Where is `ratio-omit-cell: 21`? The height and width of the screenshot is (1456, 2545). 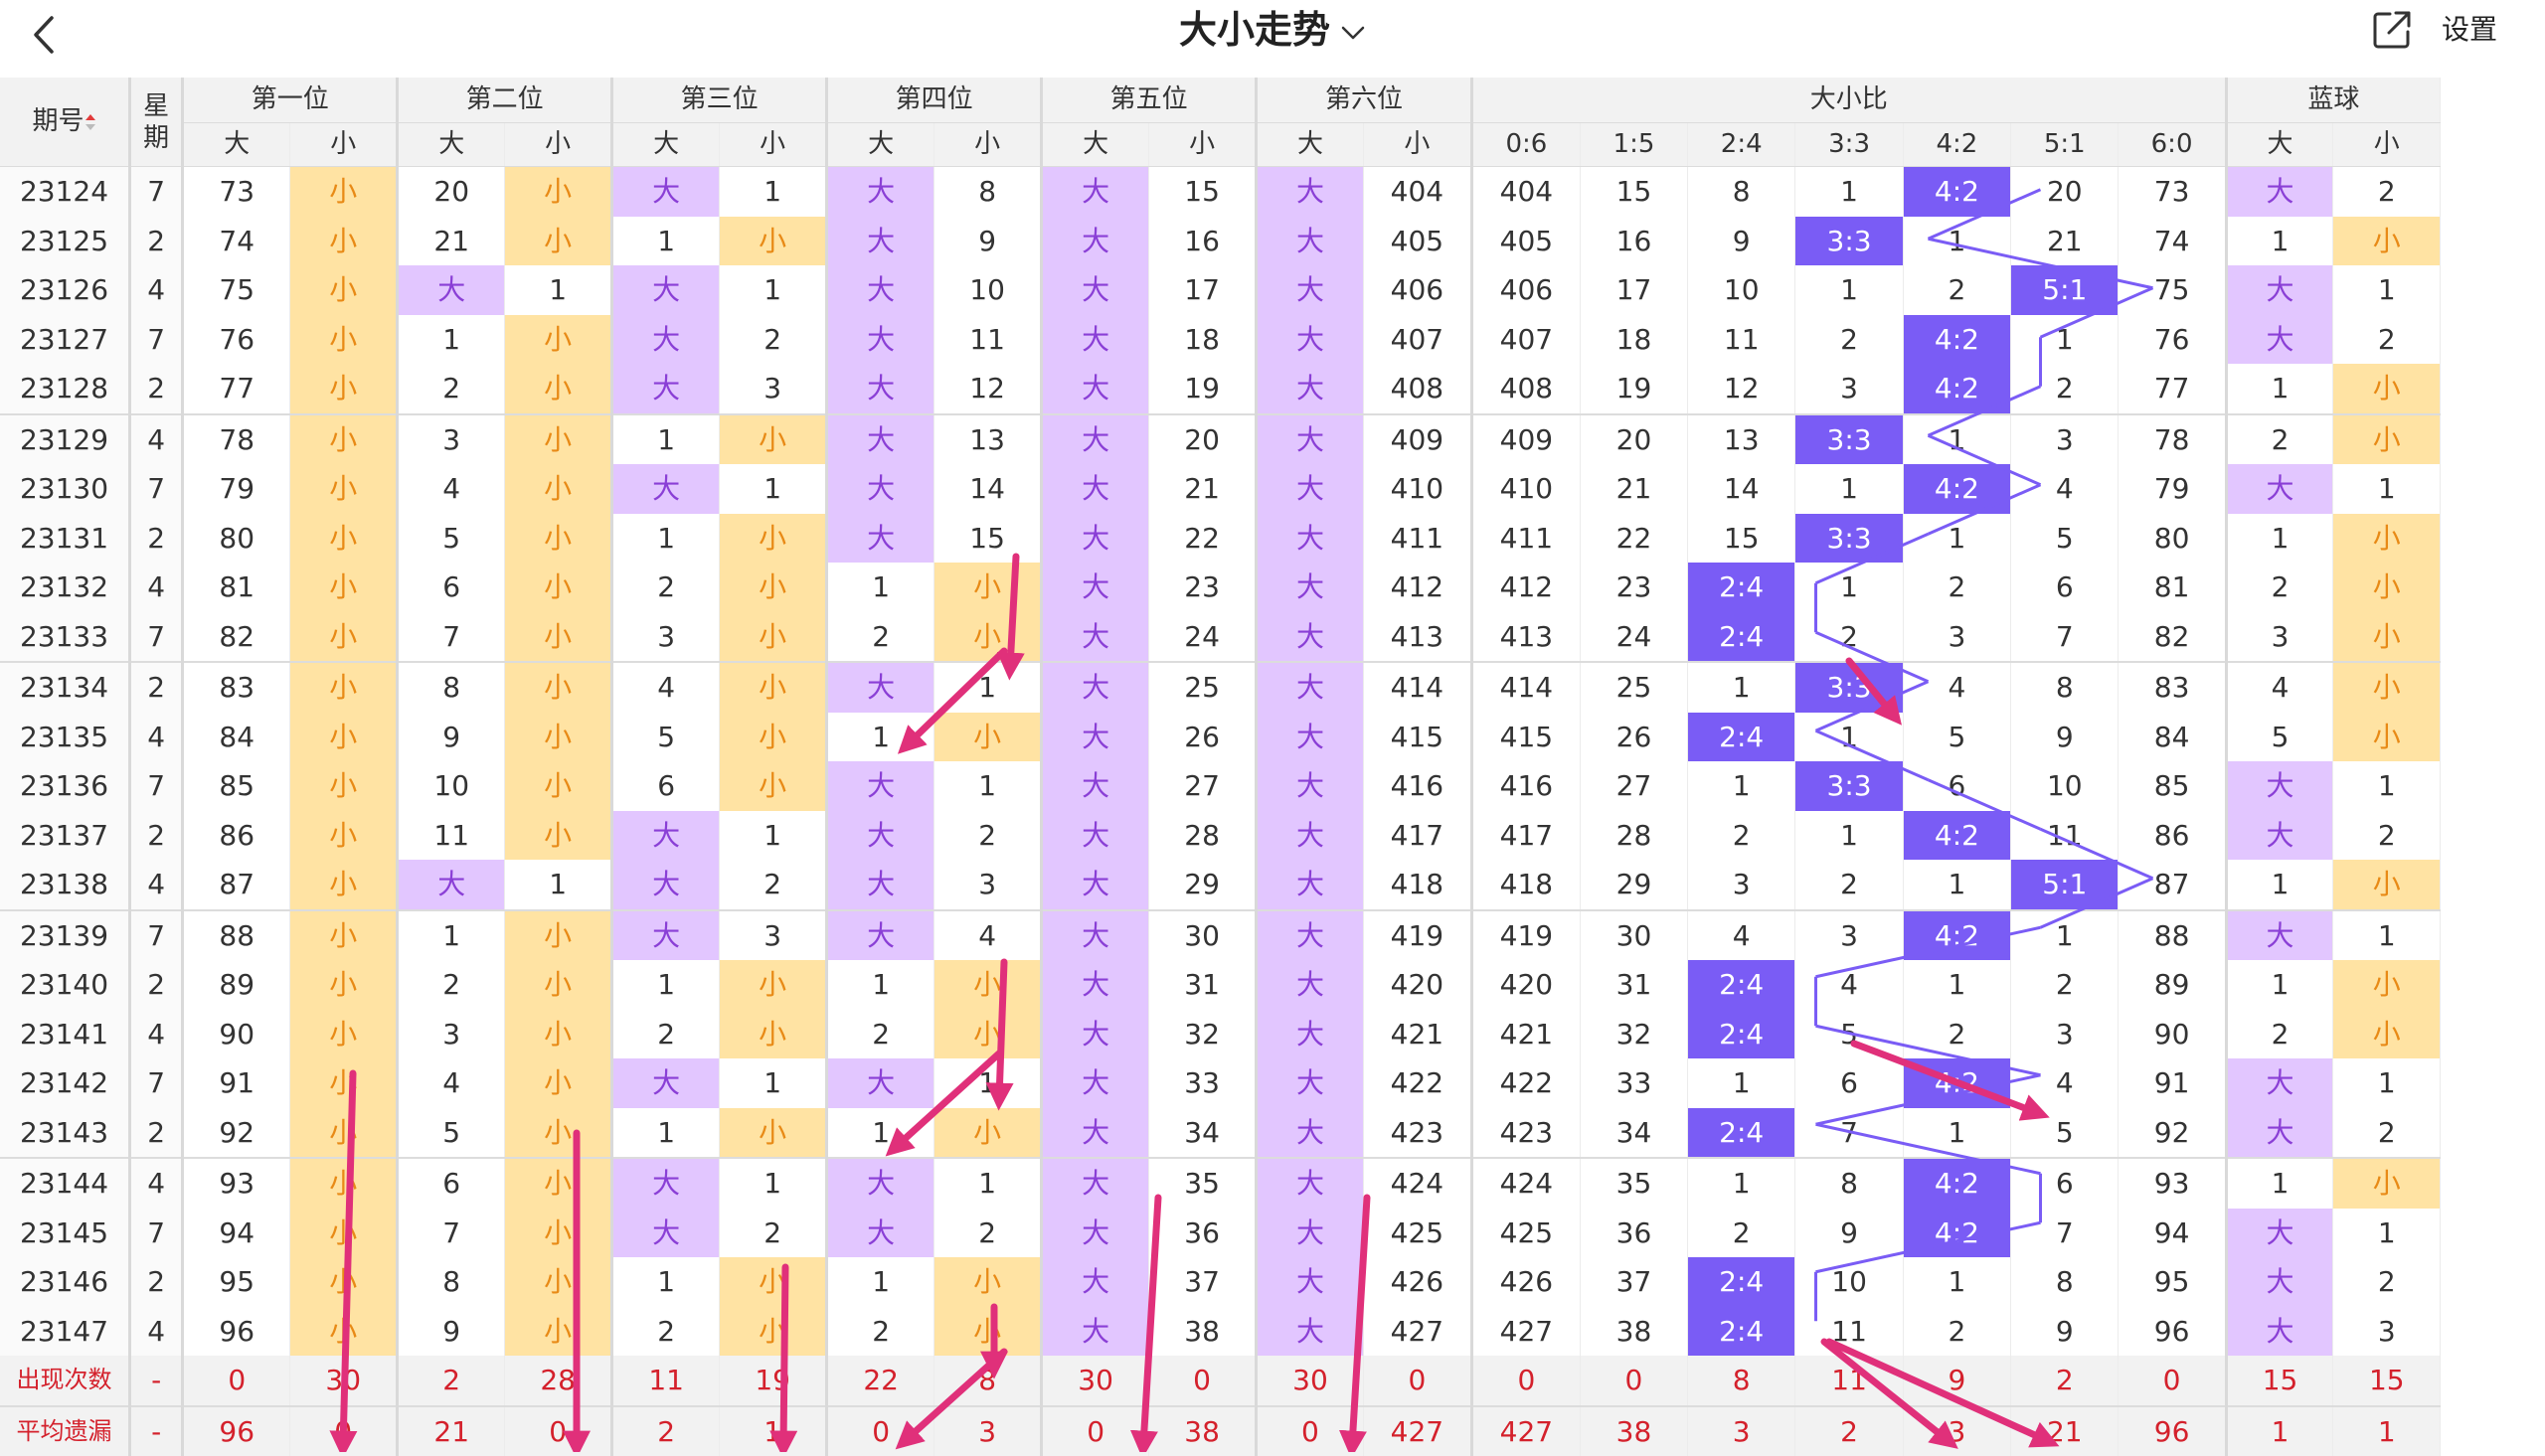 ratio-omit-cell: 21 is located at coordinates (1633, 489).